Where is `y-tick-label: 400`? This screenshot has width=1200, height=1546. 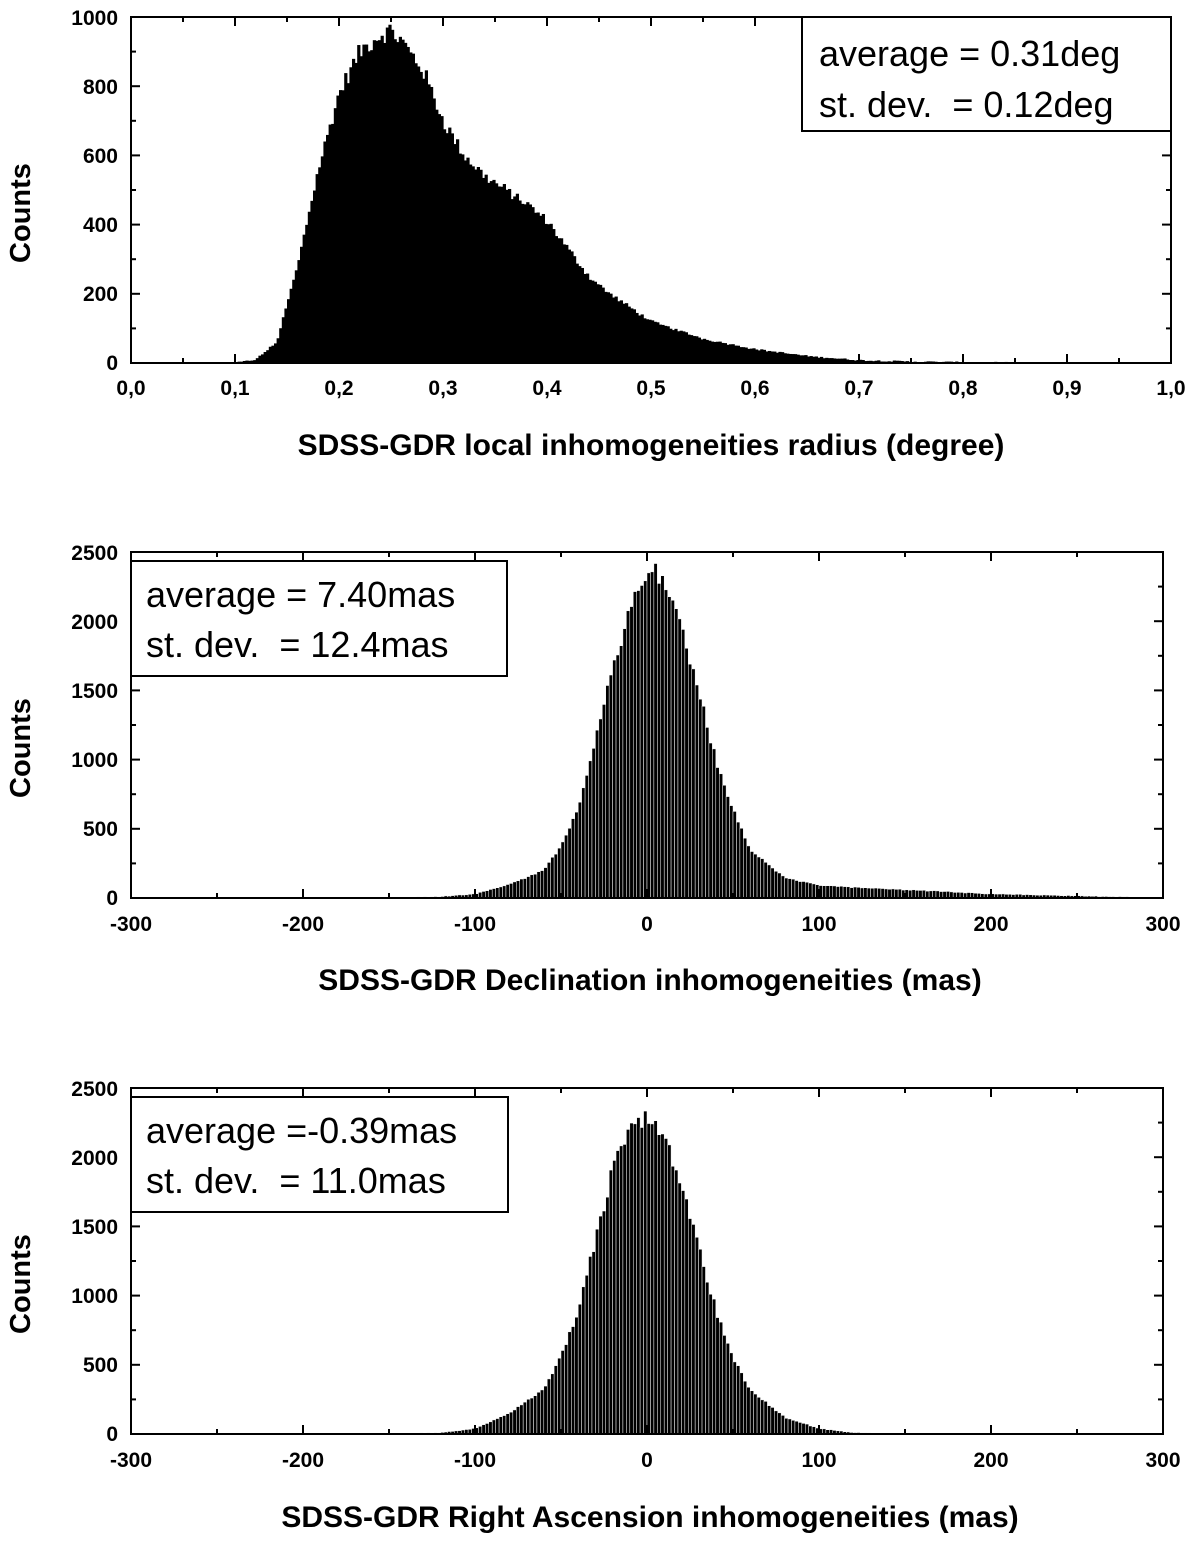 y-tick-label: 400 is located at coordinates (100, 225).